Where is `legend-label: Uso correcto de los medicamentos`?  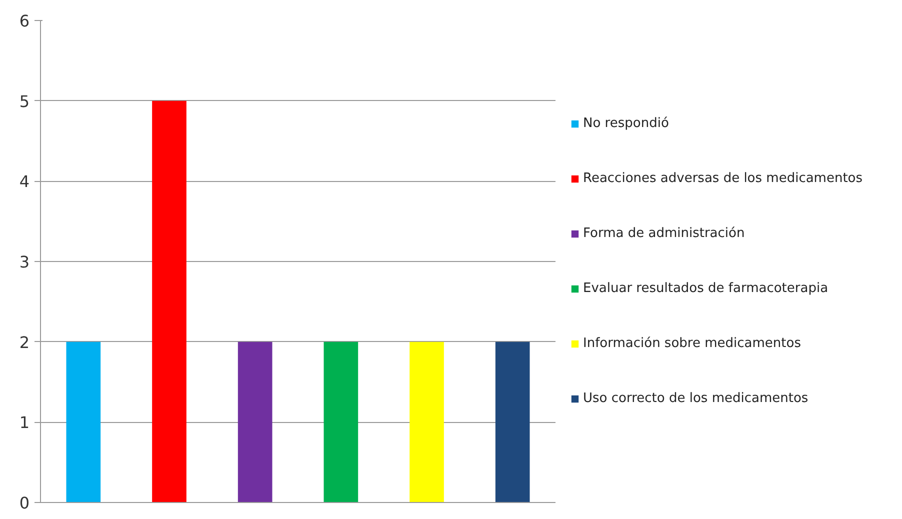
legend-label: Uso correcto de los medicamentos is located at coordinates (695, 398).